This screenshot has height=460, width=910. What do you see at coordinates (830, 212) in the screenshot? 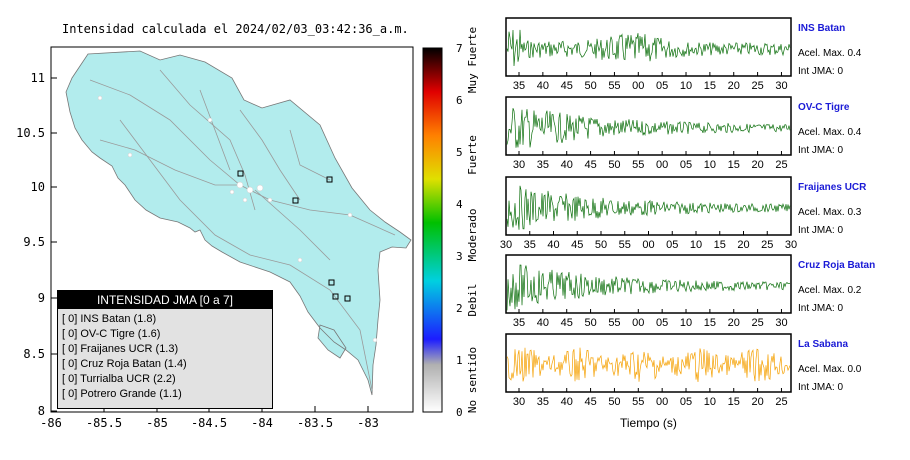
I see `station-accel: Acel. Max. 0.3` at bounding box center [830, 212].